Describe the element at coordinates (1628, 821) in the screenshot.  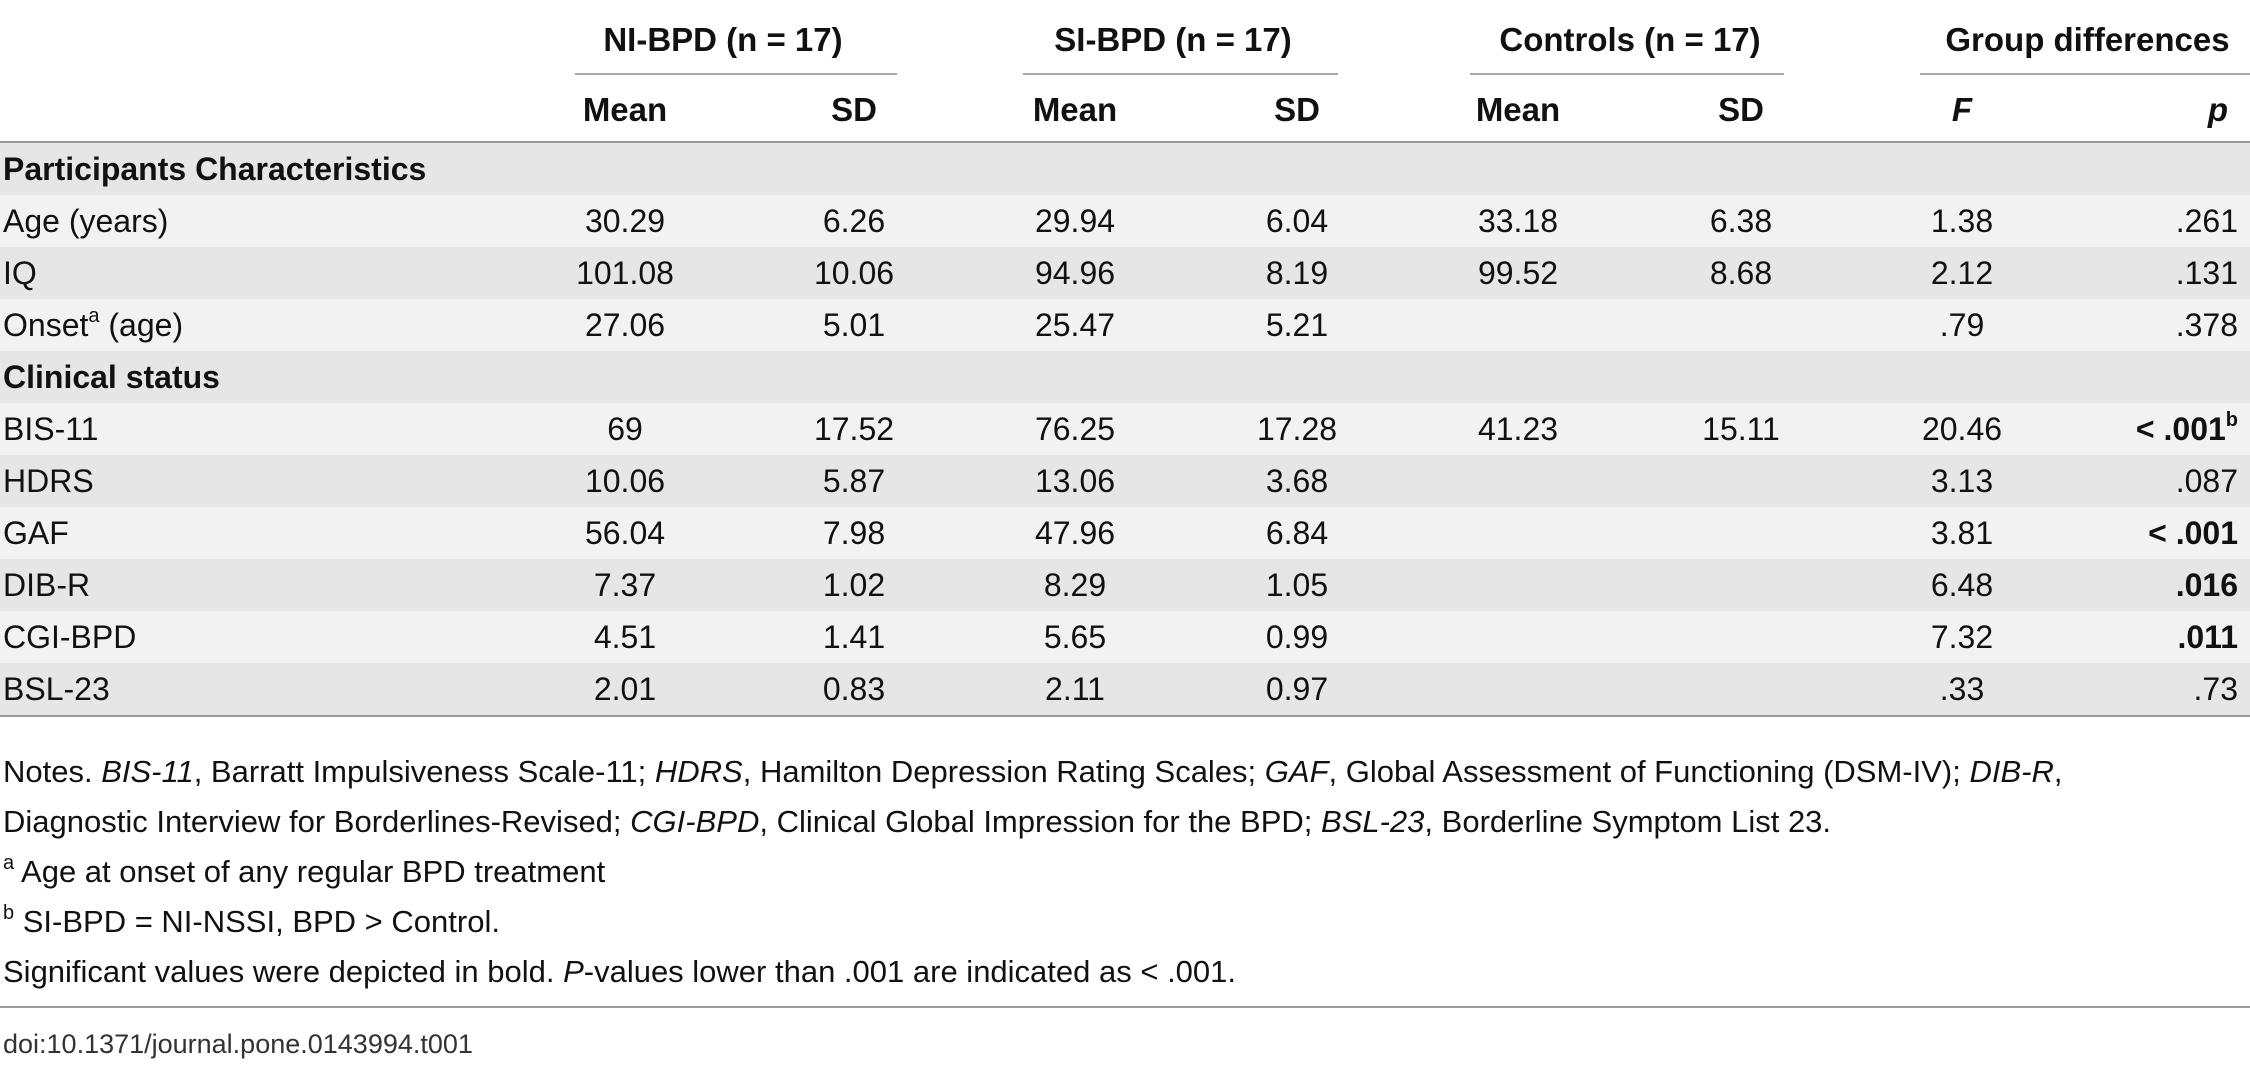
I see `abbr-bsl-def: , Borderline Symptom List 23.` at that location.